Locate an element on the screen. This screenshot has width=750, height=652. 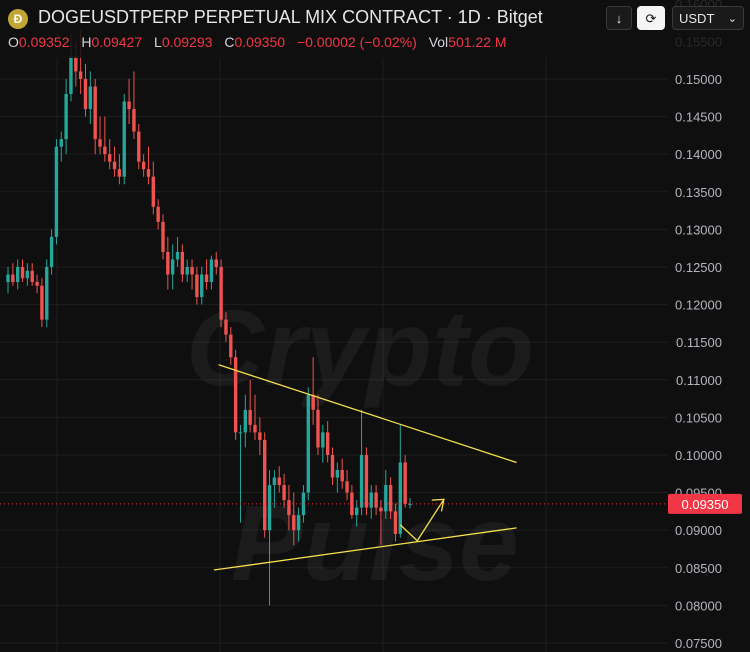
y-tick-label: 0.13000 is located at coordinates (698, 229).